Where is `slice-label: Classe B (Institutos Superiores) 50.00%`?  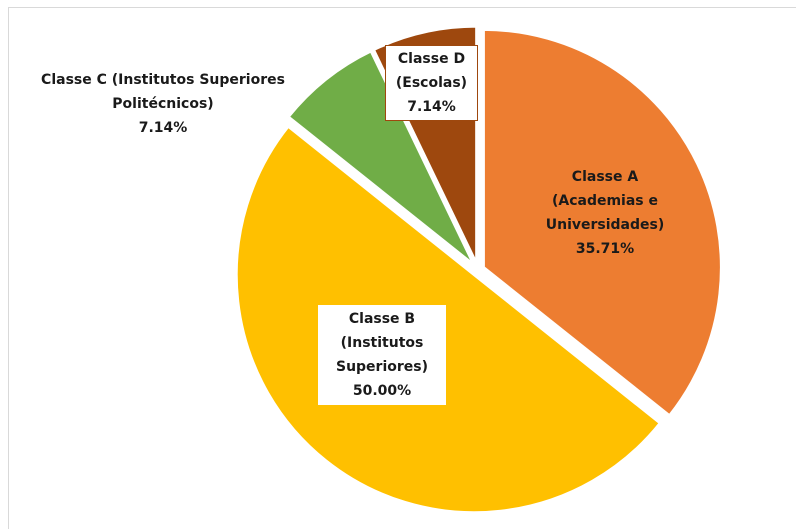
slice-label: Classe B (Institutos Superiores) 50.00% is located at coordinates (382, 355).